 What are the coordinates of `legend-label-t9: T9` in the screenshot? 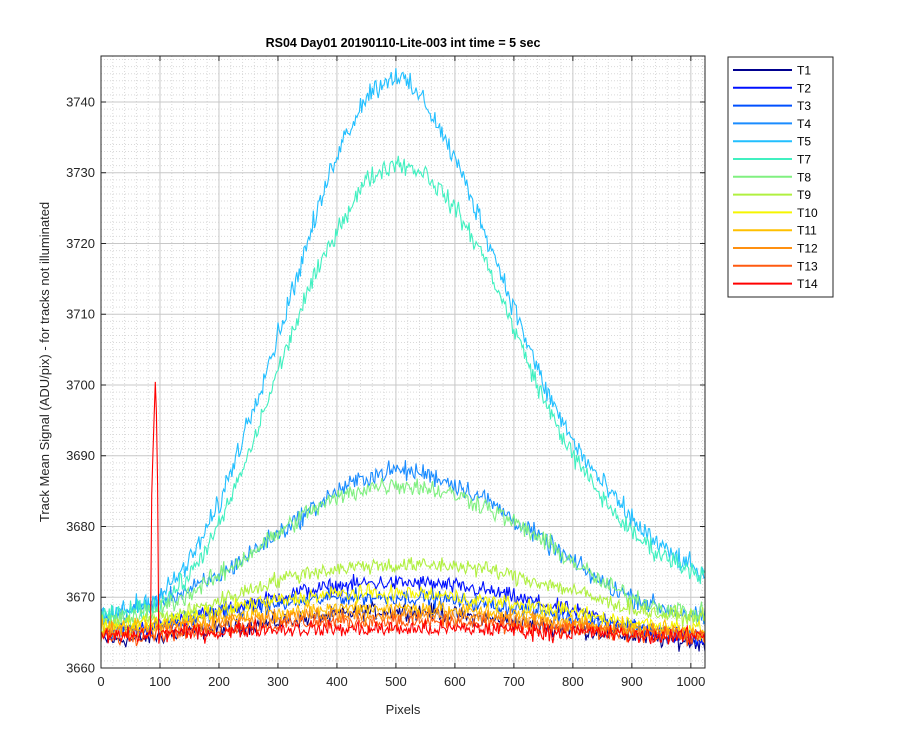 It's located at (804, 195).